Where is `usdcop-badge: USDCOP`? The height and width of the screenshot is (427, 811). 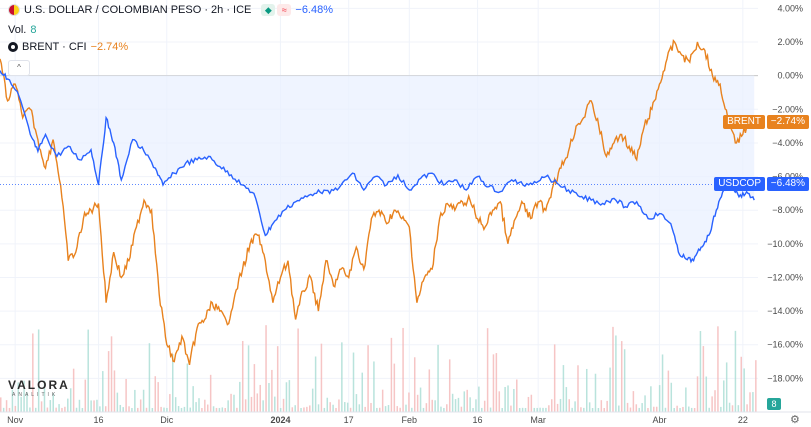 usdcop-badge: USDCOP is located at coordinates (739, 184).